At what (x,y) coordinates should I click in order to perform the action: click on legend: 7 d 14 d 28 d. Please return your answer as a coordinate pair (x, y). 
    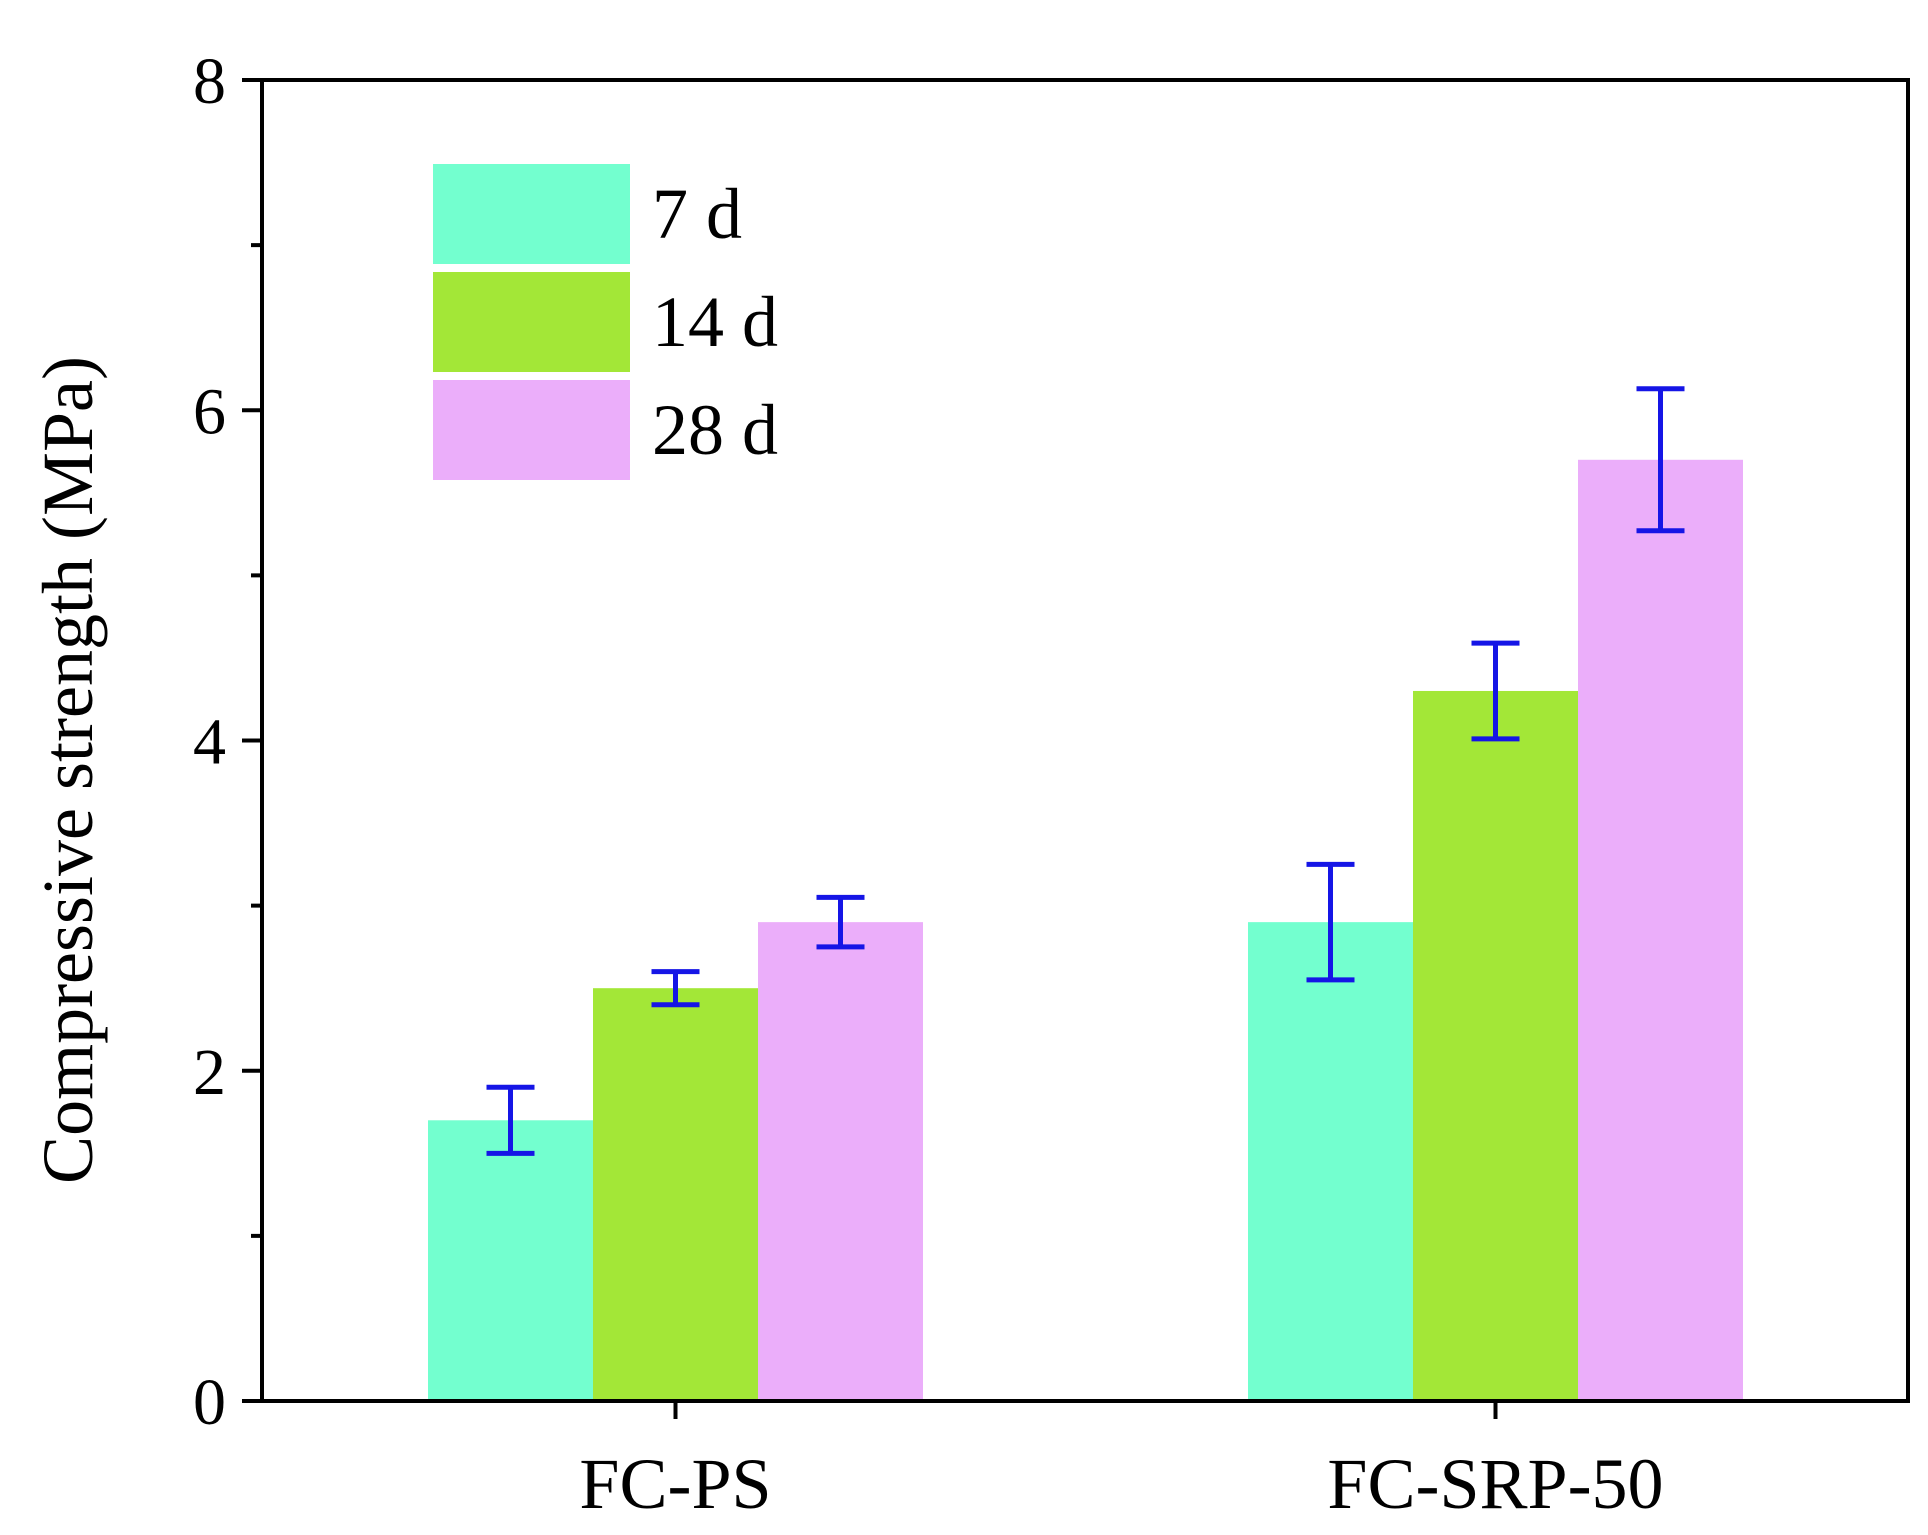
    Looking at the image, I should click on (605, 322).